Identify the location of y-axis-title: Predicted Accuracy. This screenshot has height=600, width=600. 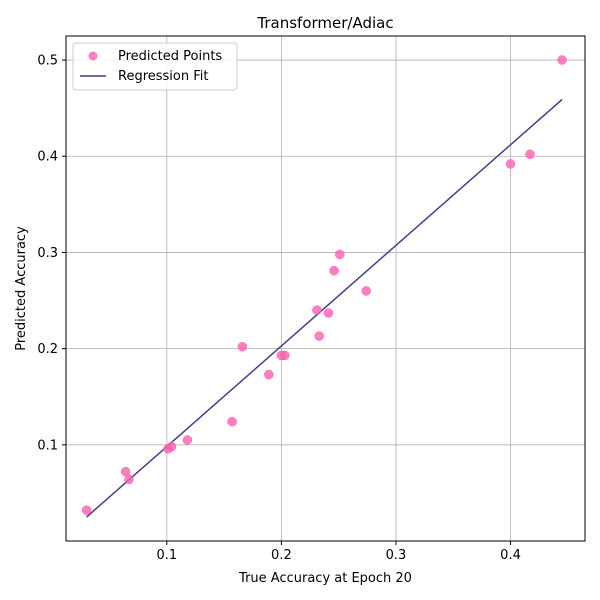
(21, 288).